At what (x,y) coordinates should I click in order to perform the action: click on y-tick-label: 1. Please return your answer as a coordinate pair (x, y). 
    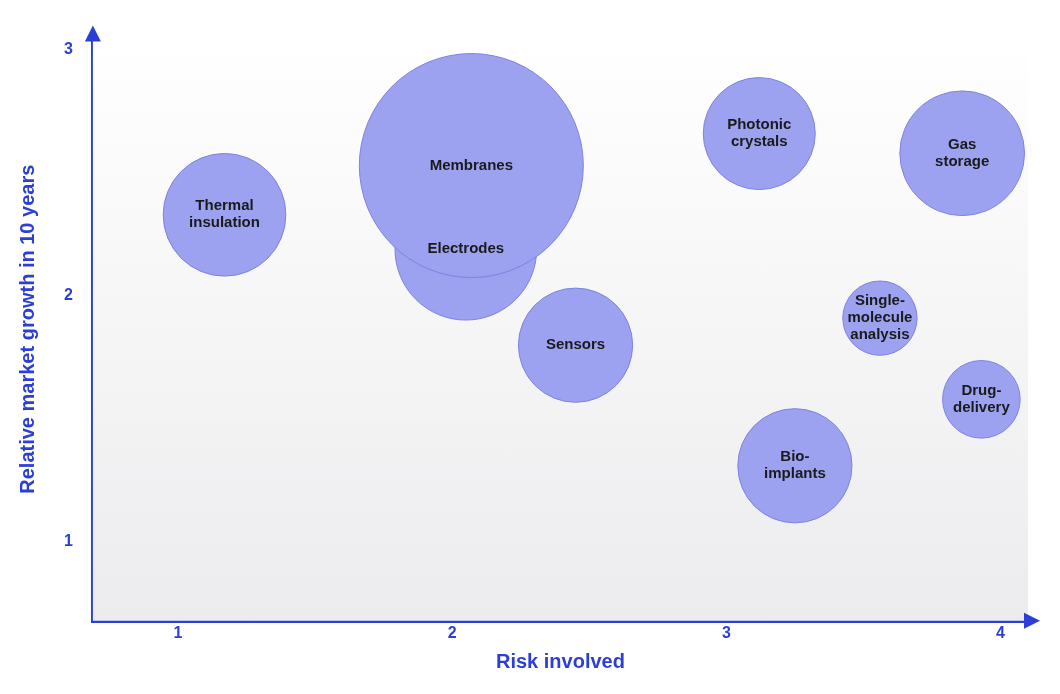
    Looking at the image, I should click on (68, 541).